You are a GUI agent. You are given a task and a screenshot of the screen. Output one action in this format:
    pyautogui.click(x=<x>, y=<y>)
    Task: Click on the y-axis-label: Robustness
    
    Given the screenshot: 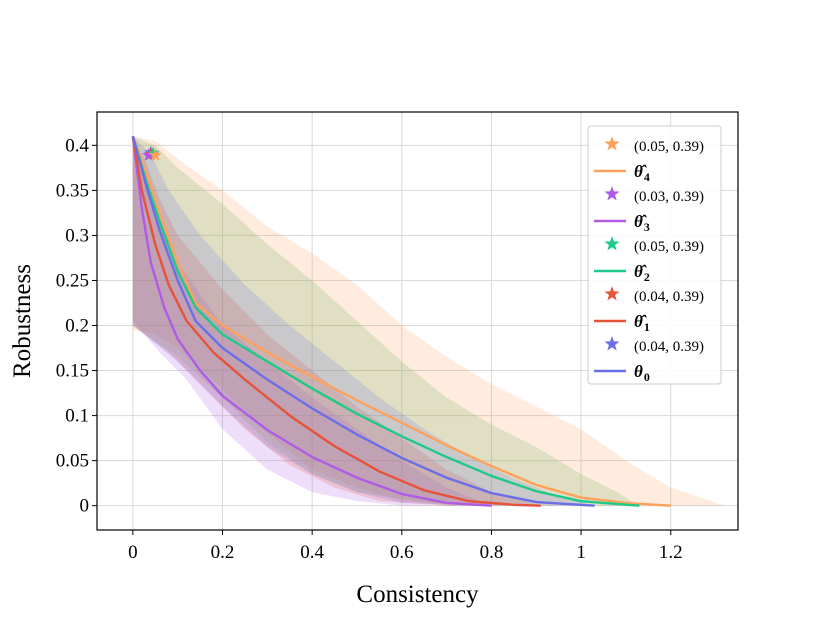 What is the action you would take?
    pyautogui.click(x=22, y=321)
    